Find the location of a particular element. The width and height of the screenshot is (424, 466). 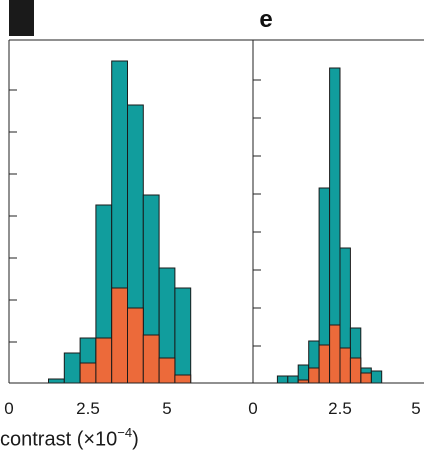

x-axis-label: contrast (×10−4) is located at coordinates (69, 438).